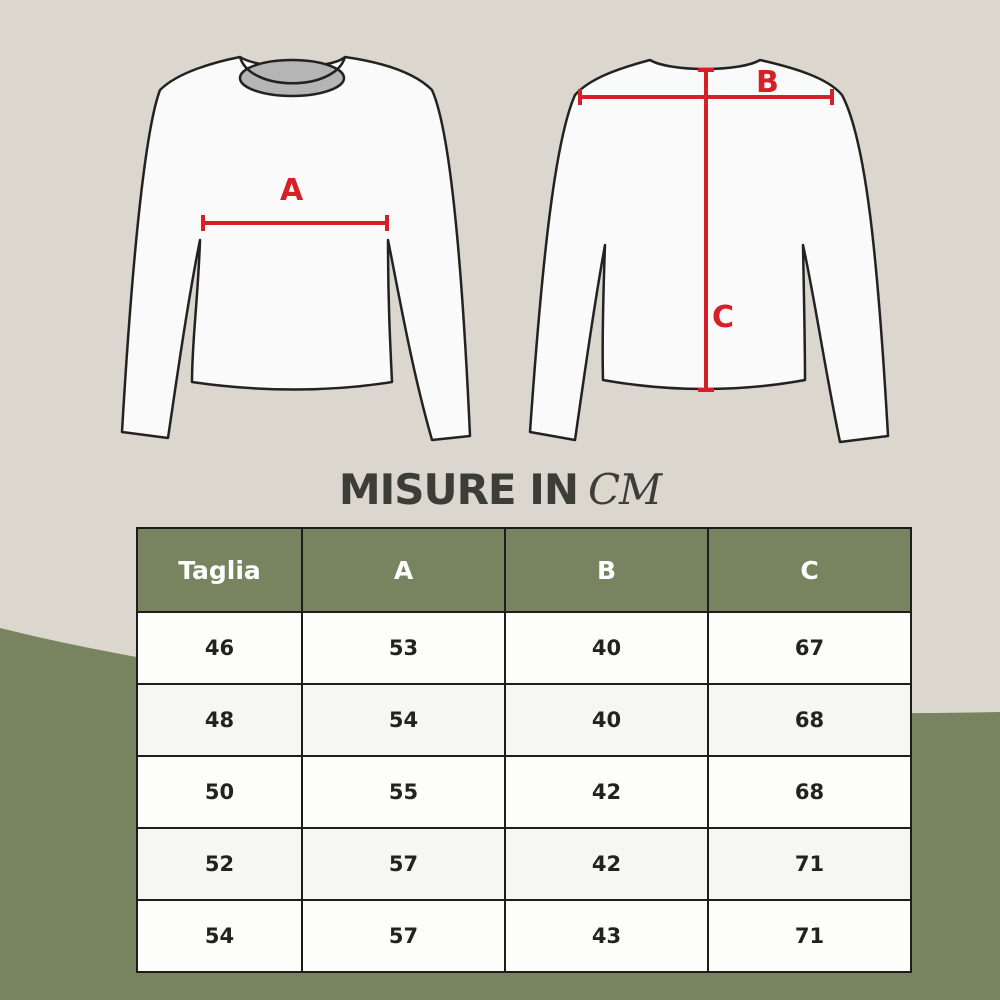 The height and width of the screenshot is (1000, 1000). I want to click on header-taglia: Taglia, so click(219, 570).